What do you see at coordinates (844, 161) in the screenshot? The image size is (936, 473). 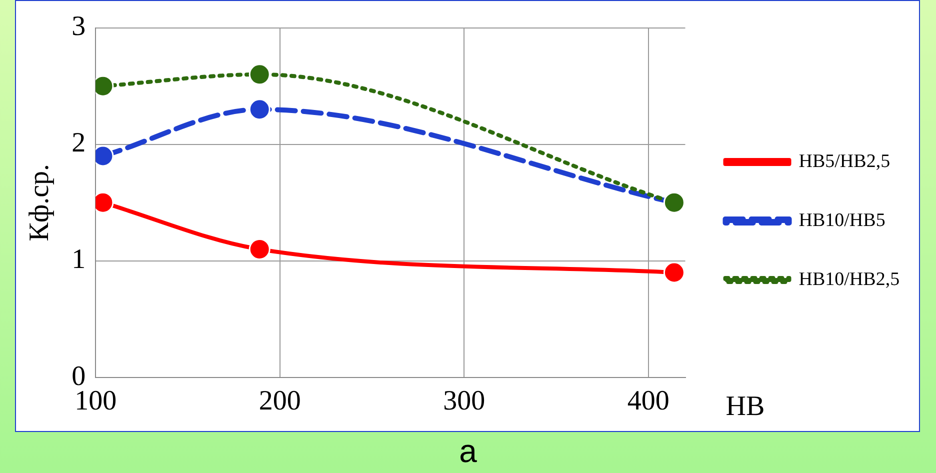 I see `legend-label: HB5/HB2,5` at bounding box center [844, 161].